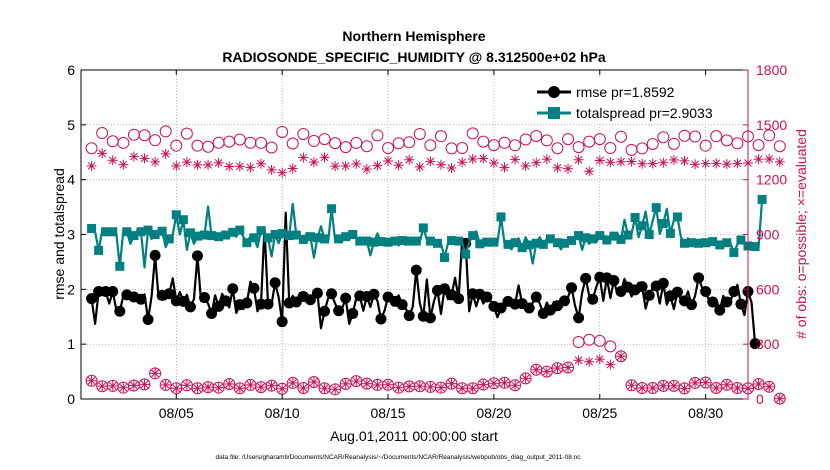  I want to click on x-tick-label: 08/05, so click(176, 413).